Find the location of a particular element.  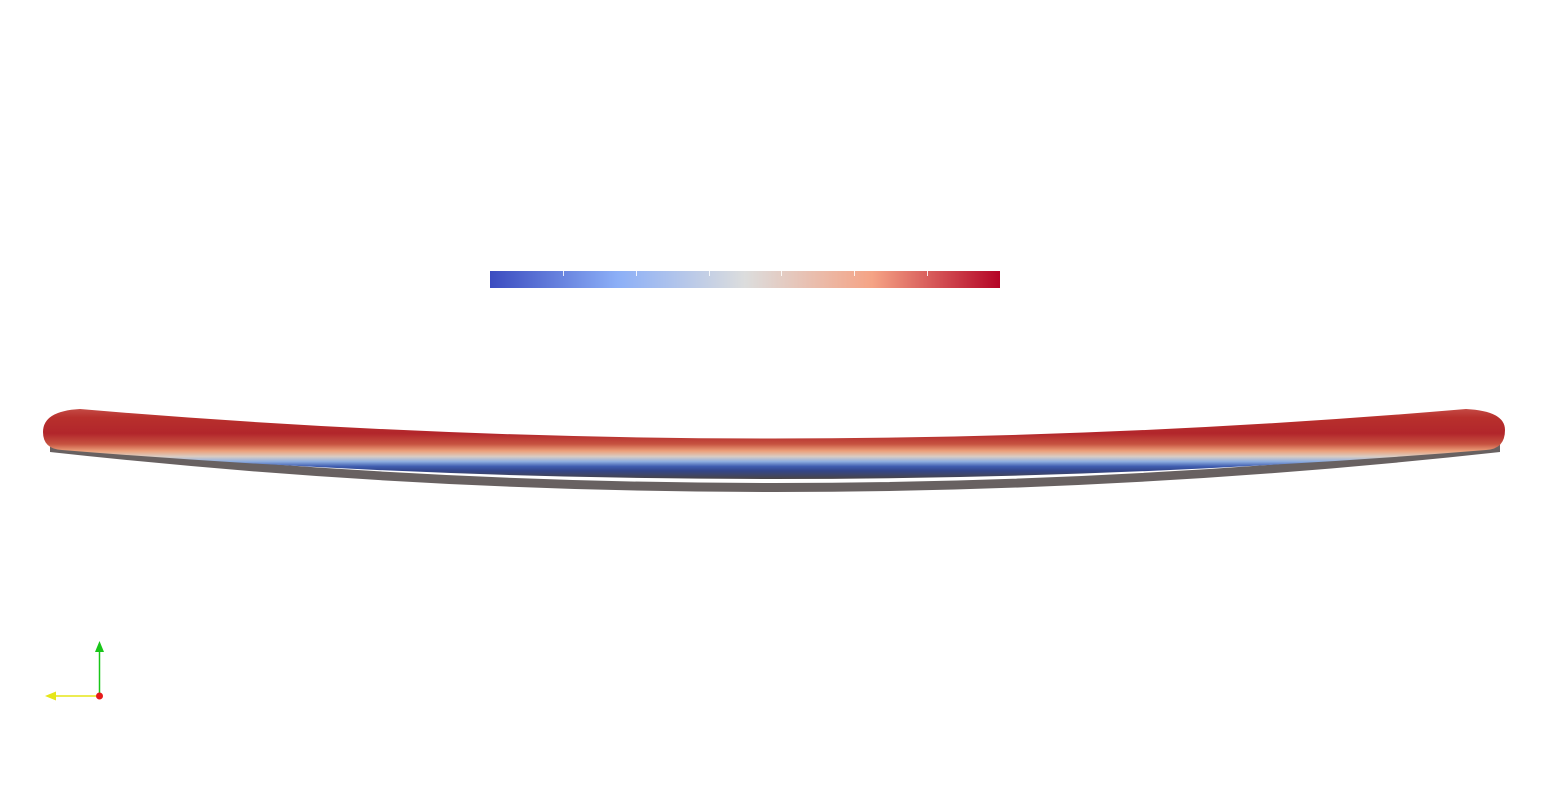

beam-body is located at coordinates (774, 444).